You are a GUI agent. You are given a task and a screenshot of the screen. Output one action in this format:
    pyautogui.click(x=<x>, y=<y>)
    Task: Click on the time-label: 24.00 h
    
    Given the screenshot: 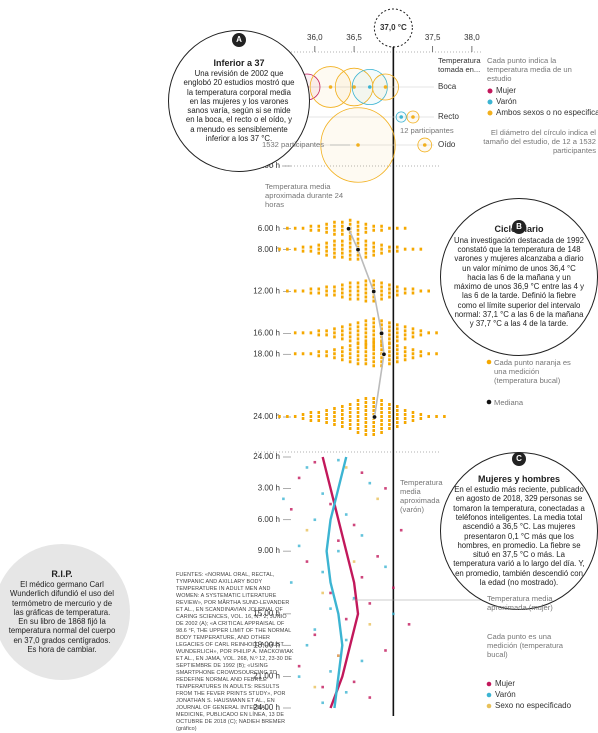 What is the action you would take?
    pyautogui.click(x=266, y=707)
    